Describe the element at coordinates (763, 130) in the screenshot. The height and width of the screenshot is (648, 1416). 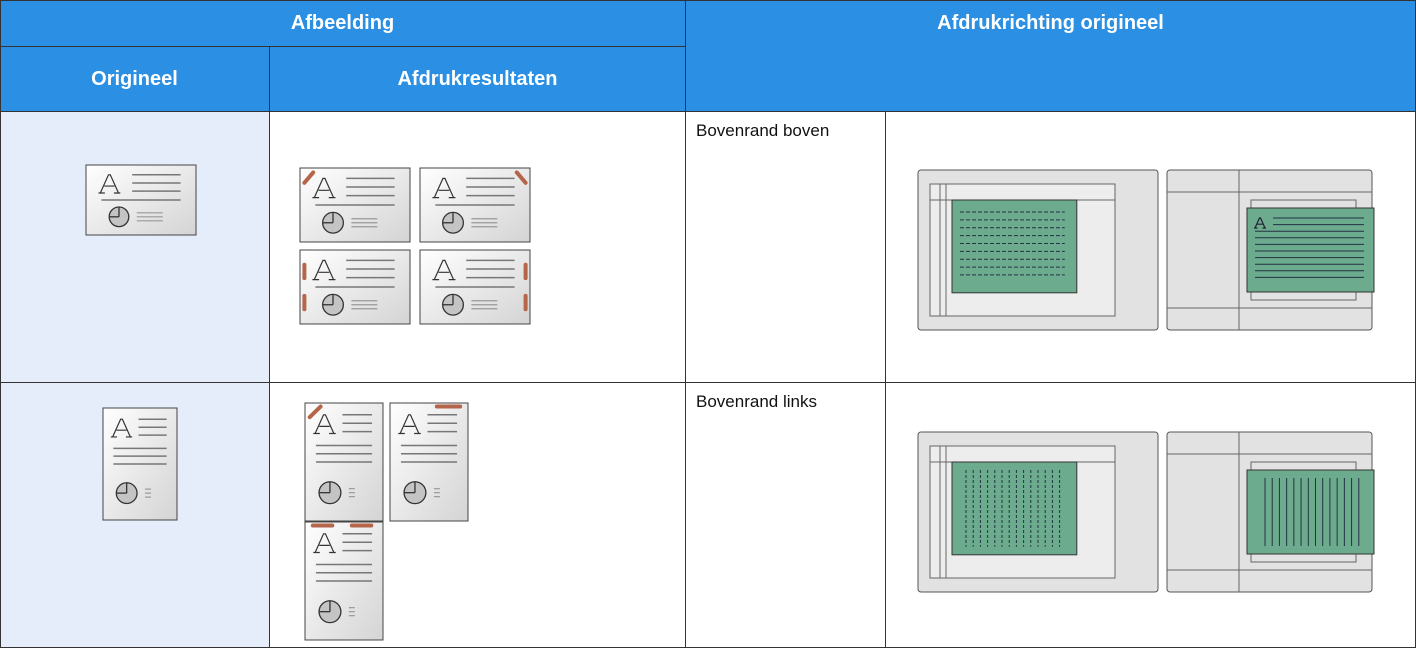
I see `orientation-label: Bovenrand boven` at that location.